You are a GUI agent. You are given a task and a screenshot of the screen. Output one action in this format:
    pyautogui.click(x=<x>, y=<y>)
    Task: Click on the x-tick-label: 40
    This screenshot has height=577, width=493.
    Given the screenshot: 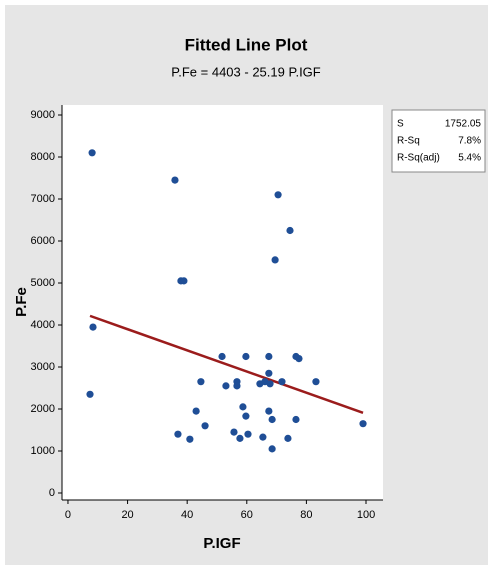 What is the action you would take?
    pyautogui.click(x=187, y=515)
    